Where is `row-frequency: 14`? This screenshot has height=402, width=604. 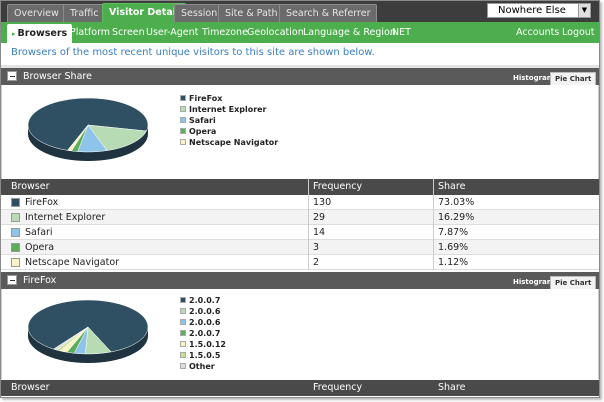
row-frequency: 14 is located at coordinates (319, 232).